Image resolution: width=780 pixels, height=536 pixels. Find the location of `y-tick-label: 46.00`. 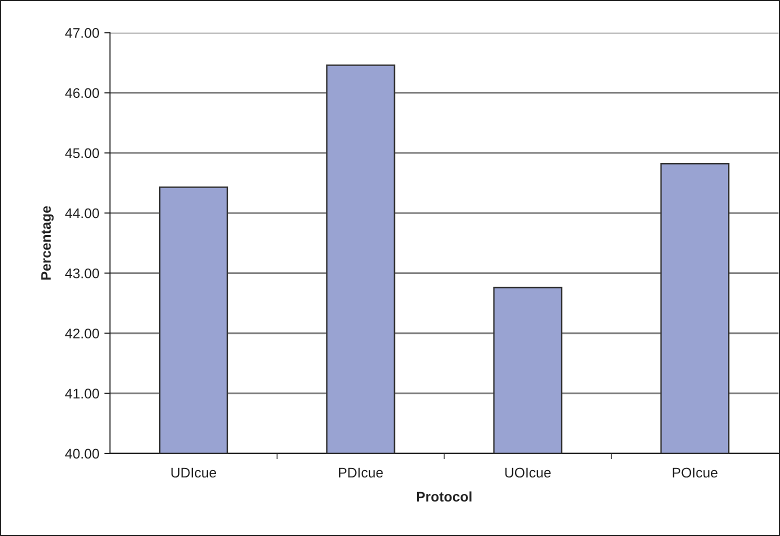

y-tick-label: 46.00 is located at coordinates (82, 93).